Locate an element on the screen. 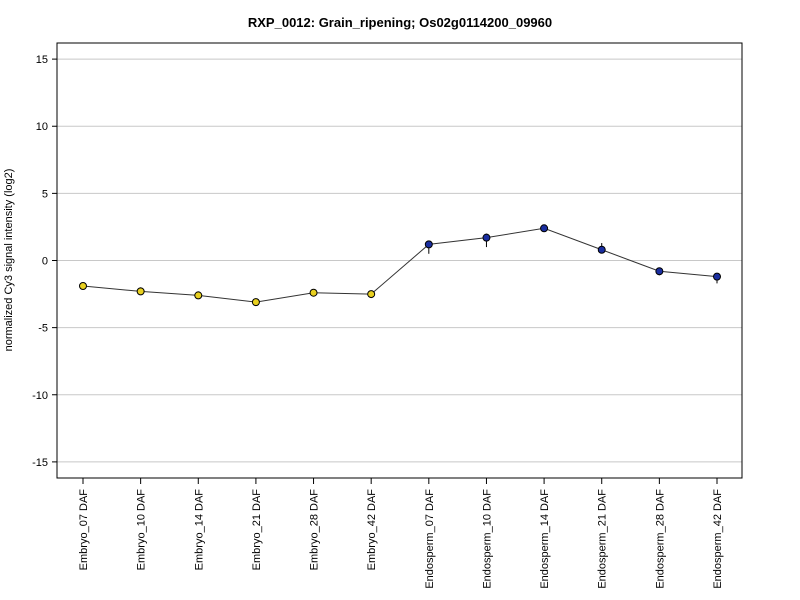 This screenshot has width=800, height=600. x-tick-label: Embryo_07 DAF is located at coordinates (84, 530).